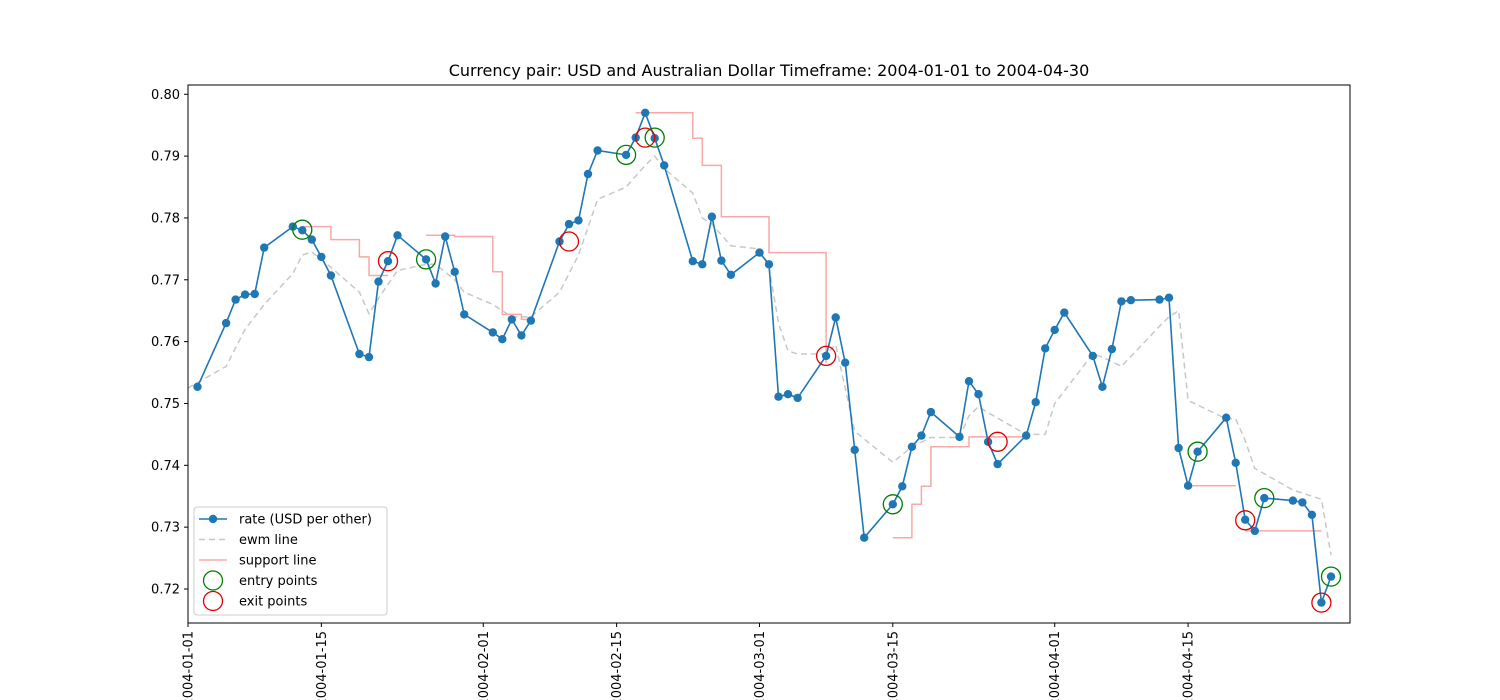 The image size is (1500, 700). I want to click on y-tick-label: 0.77, so click(165, 280).